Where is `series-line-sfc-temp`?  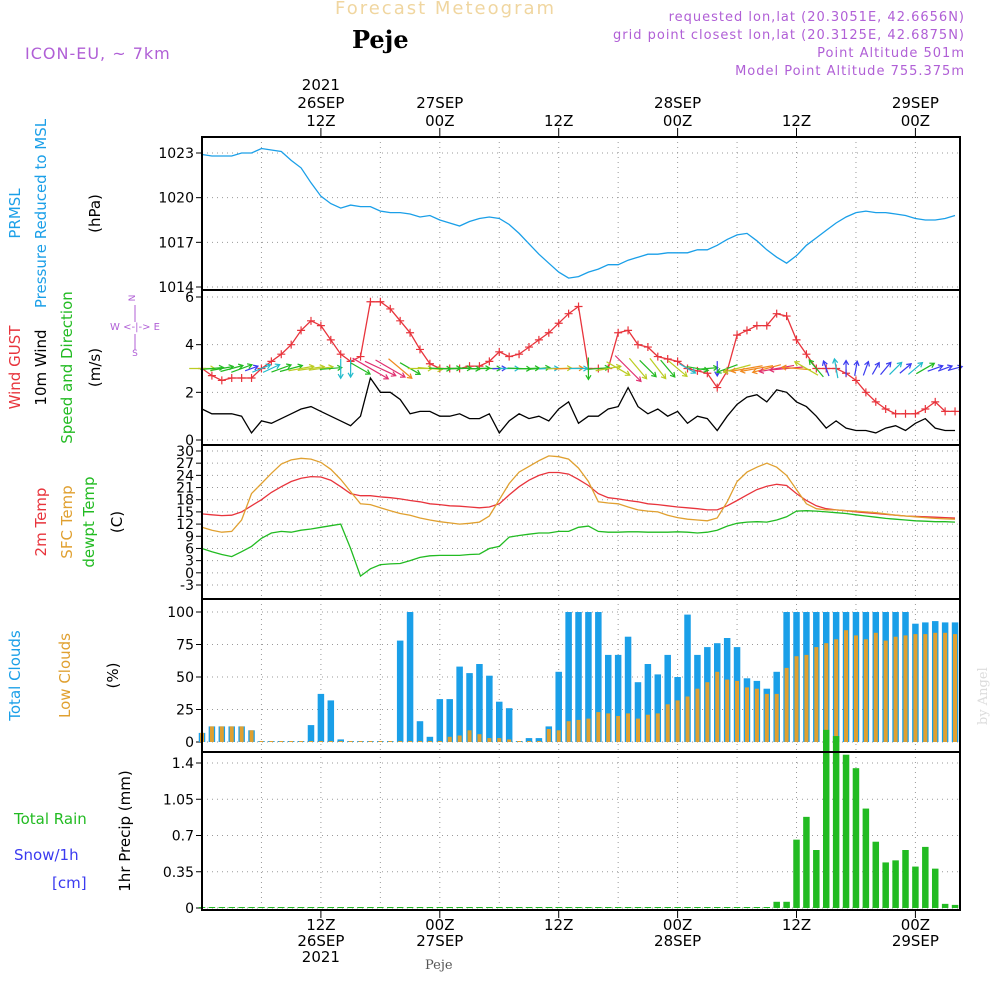
series-line-sfc-temp is located at coordinates (578, 494).